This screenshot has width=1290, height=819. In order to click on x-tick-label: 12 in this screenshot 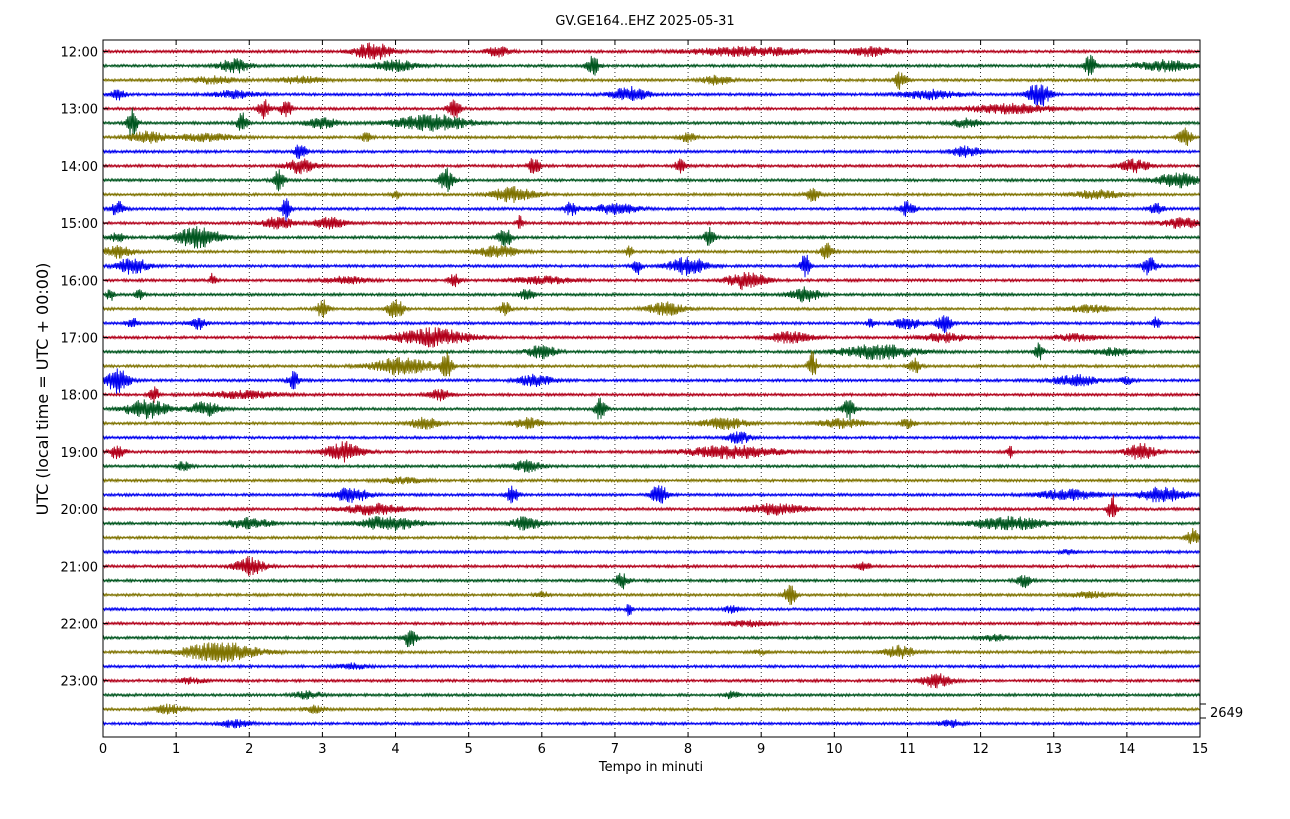, I will do `click(980, 749)`.